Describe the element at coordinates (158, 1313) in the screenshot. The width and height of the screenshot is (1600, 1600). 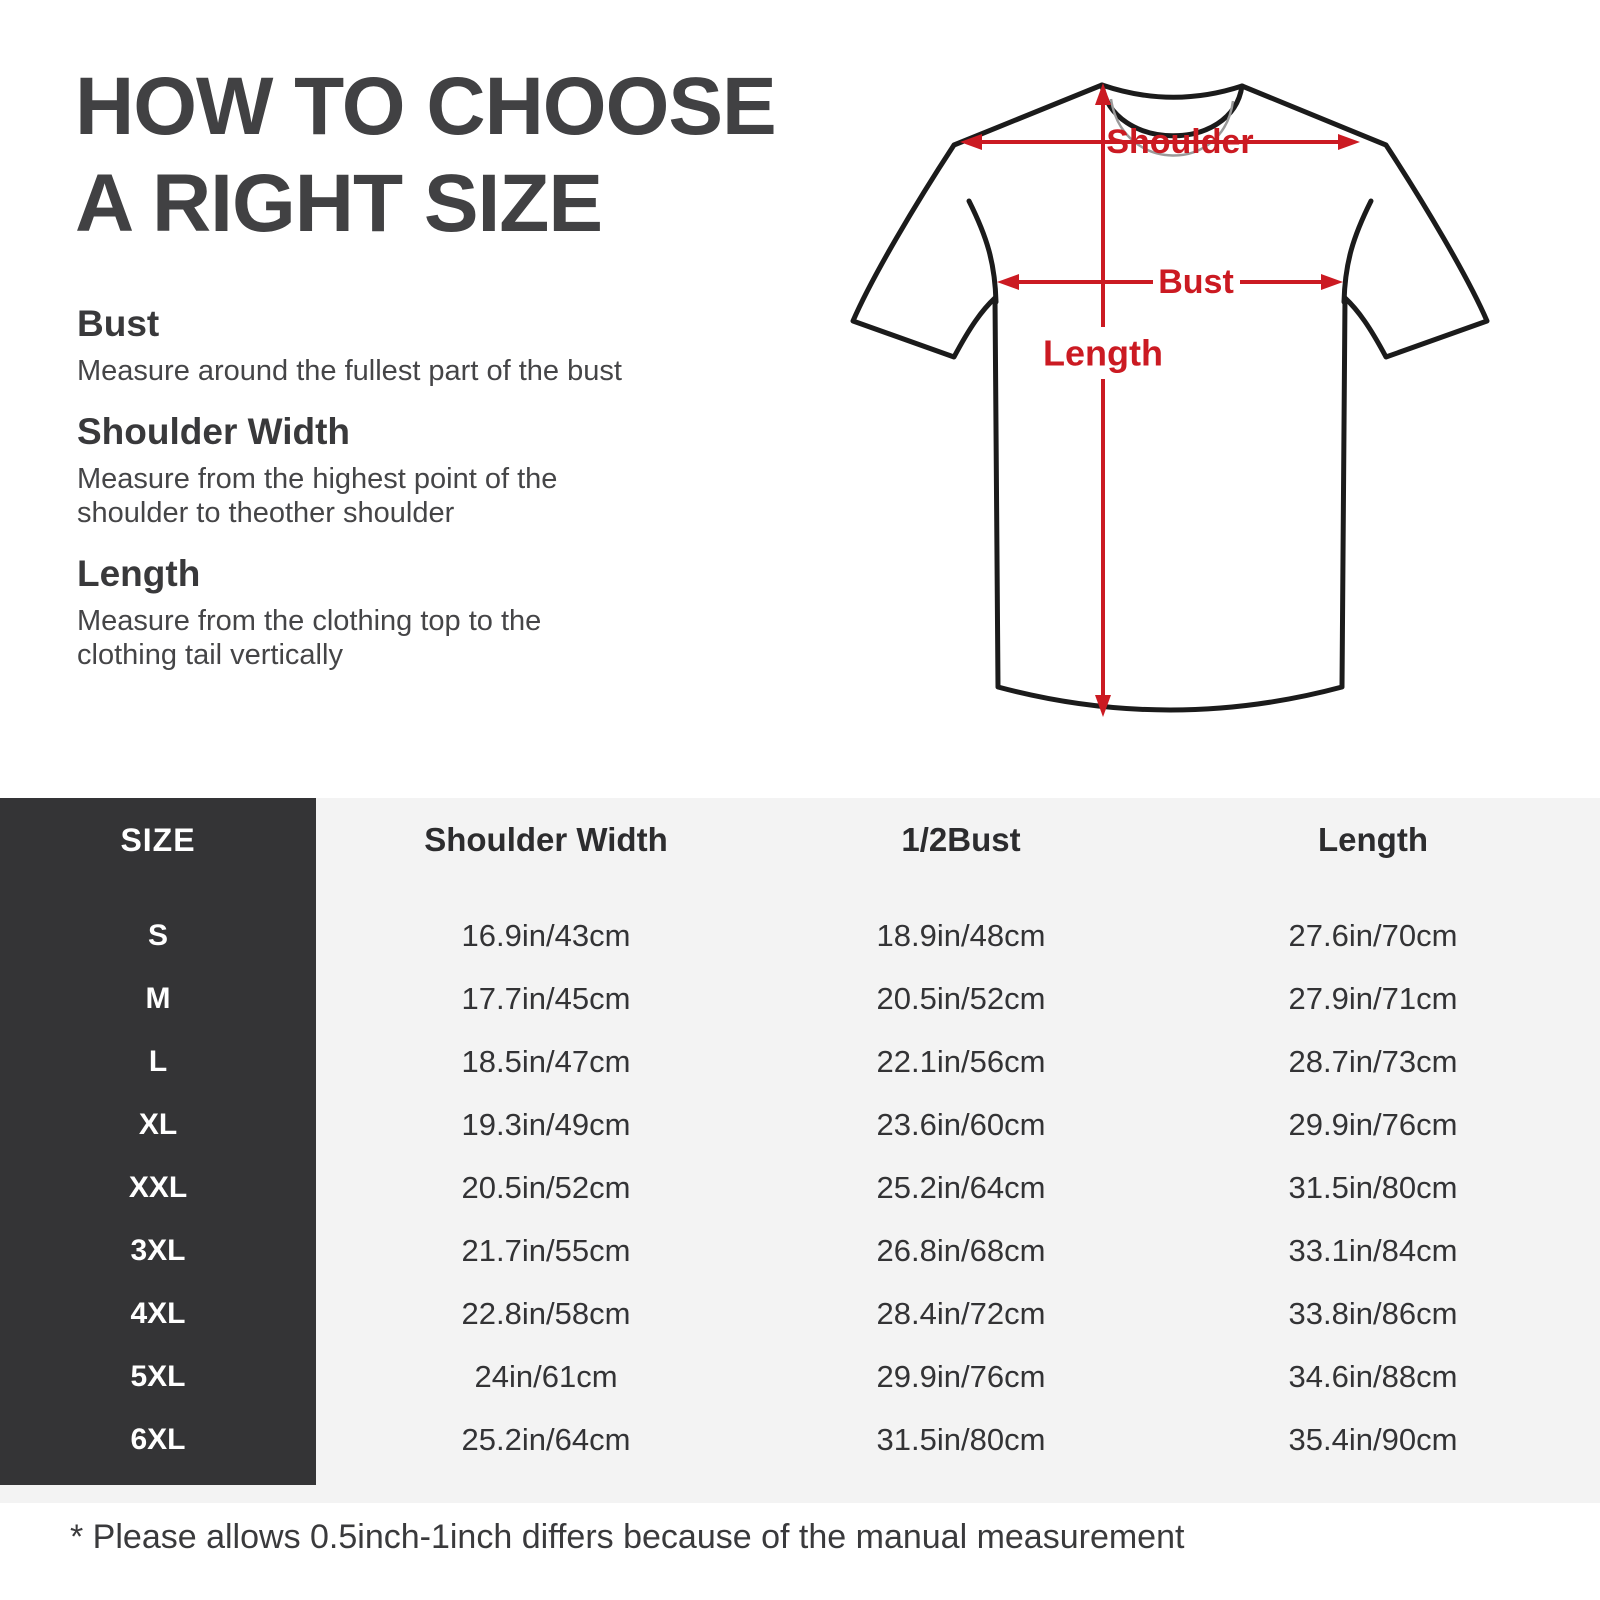
I see `size-label: 4XL` at that location.